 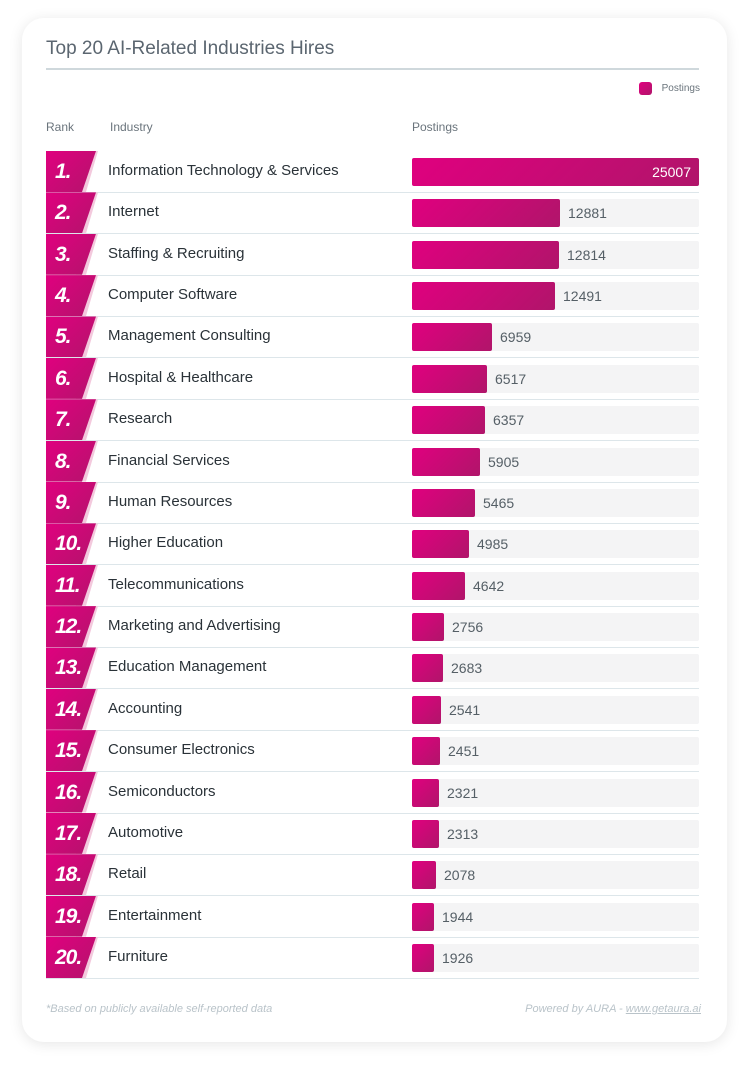 What do you see at coordinates (587, 213) in the screenshot?
I see `value-label: 12881` at bounding box center [587, 213].